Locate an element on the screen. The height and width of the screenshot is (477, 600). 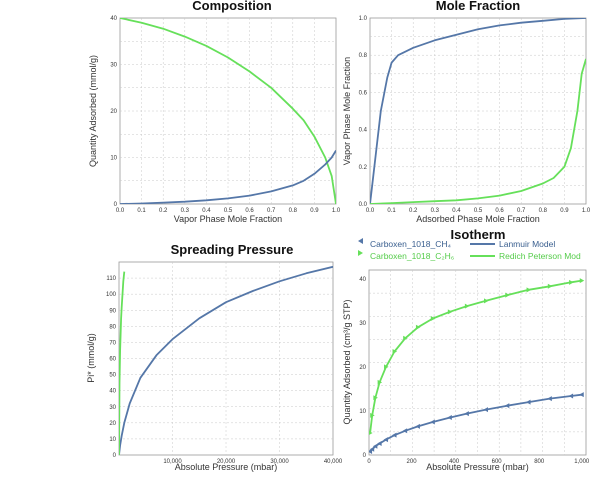
x-tick-label: 600 is located at coordinates (497, 462).